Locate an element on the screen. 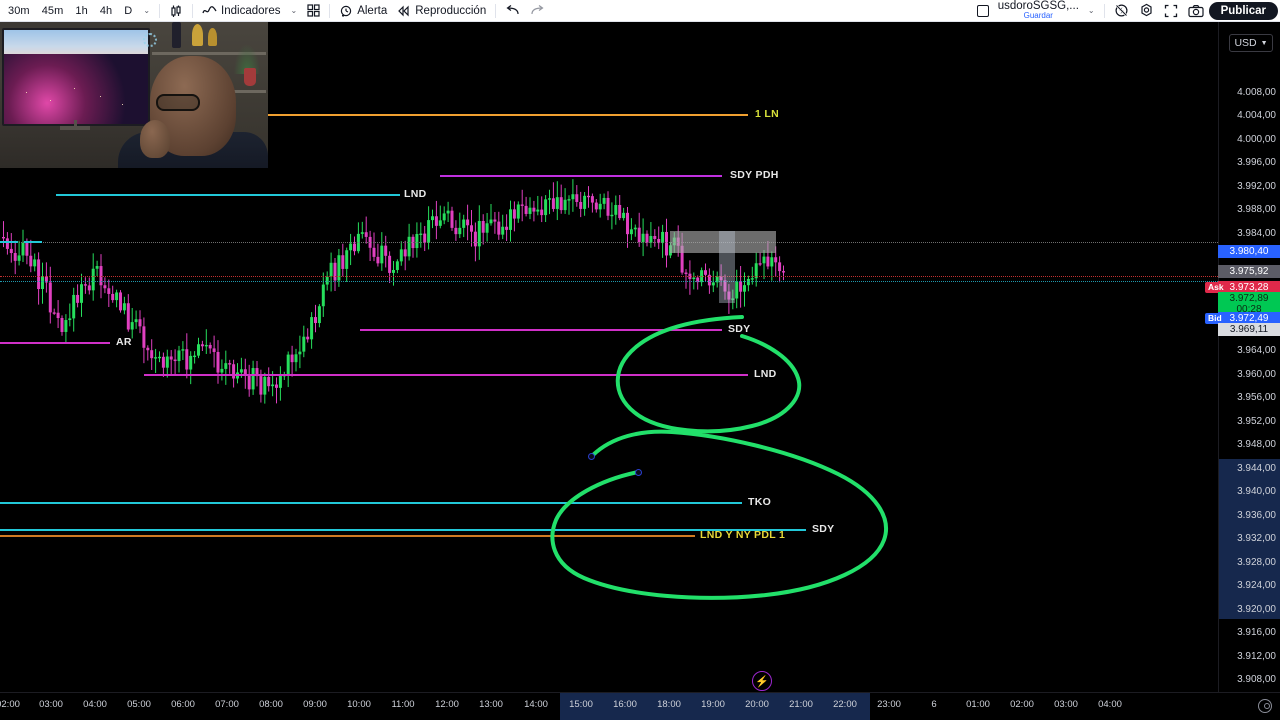 This screenshot has height=720, width=1280. price-line-1ln is located at coordinates (508, 115).